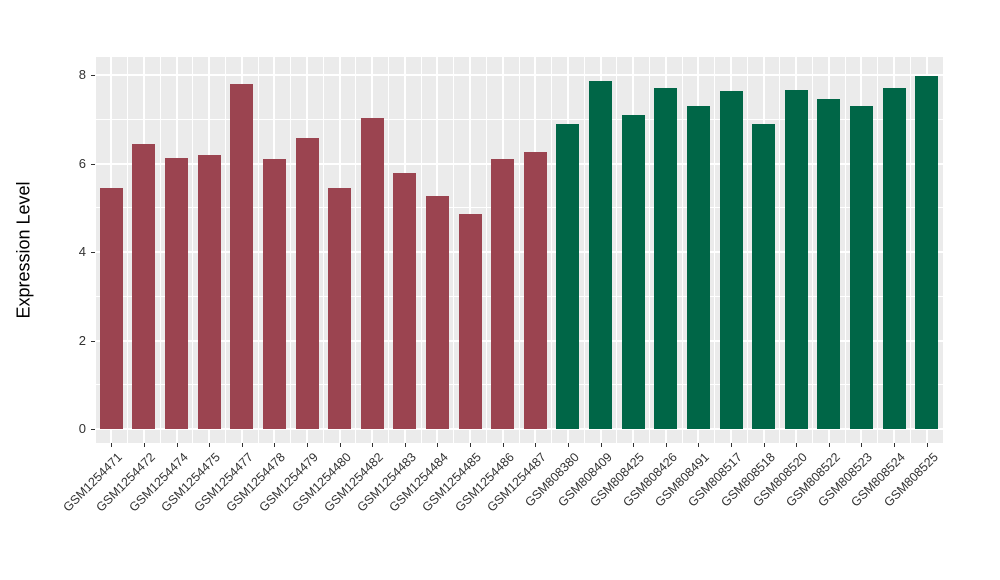 The image size is (1000, 580). Describe the element at coordinates (731, 260) in the screenshot. I see `bar-GSM808517` at that location.